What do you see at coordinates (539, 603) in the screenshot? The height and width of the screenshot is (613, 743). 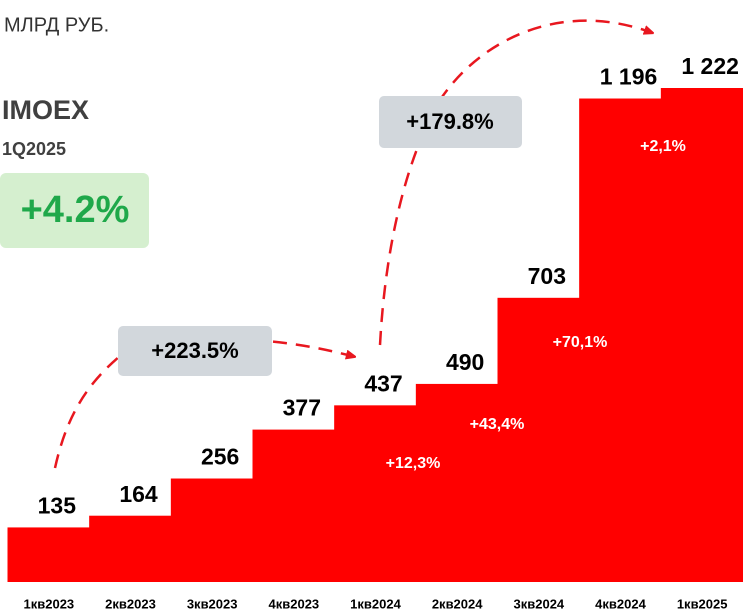 I see `x-tick-label: 3кв2024` at bounding box center [539, 603].